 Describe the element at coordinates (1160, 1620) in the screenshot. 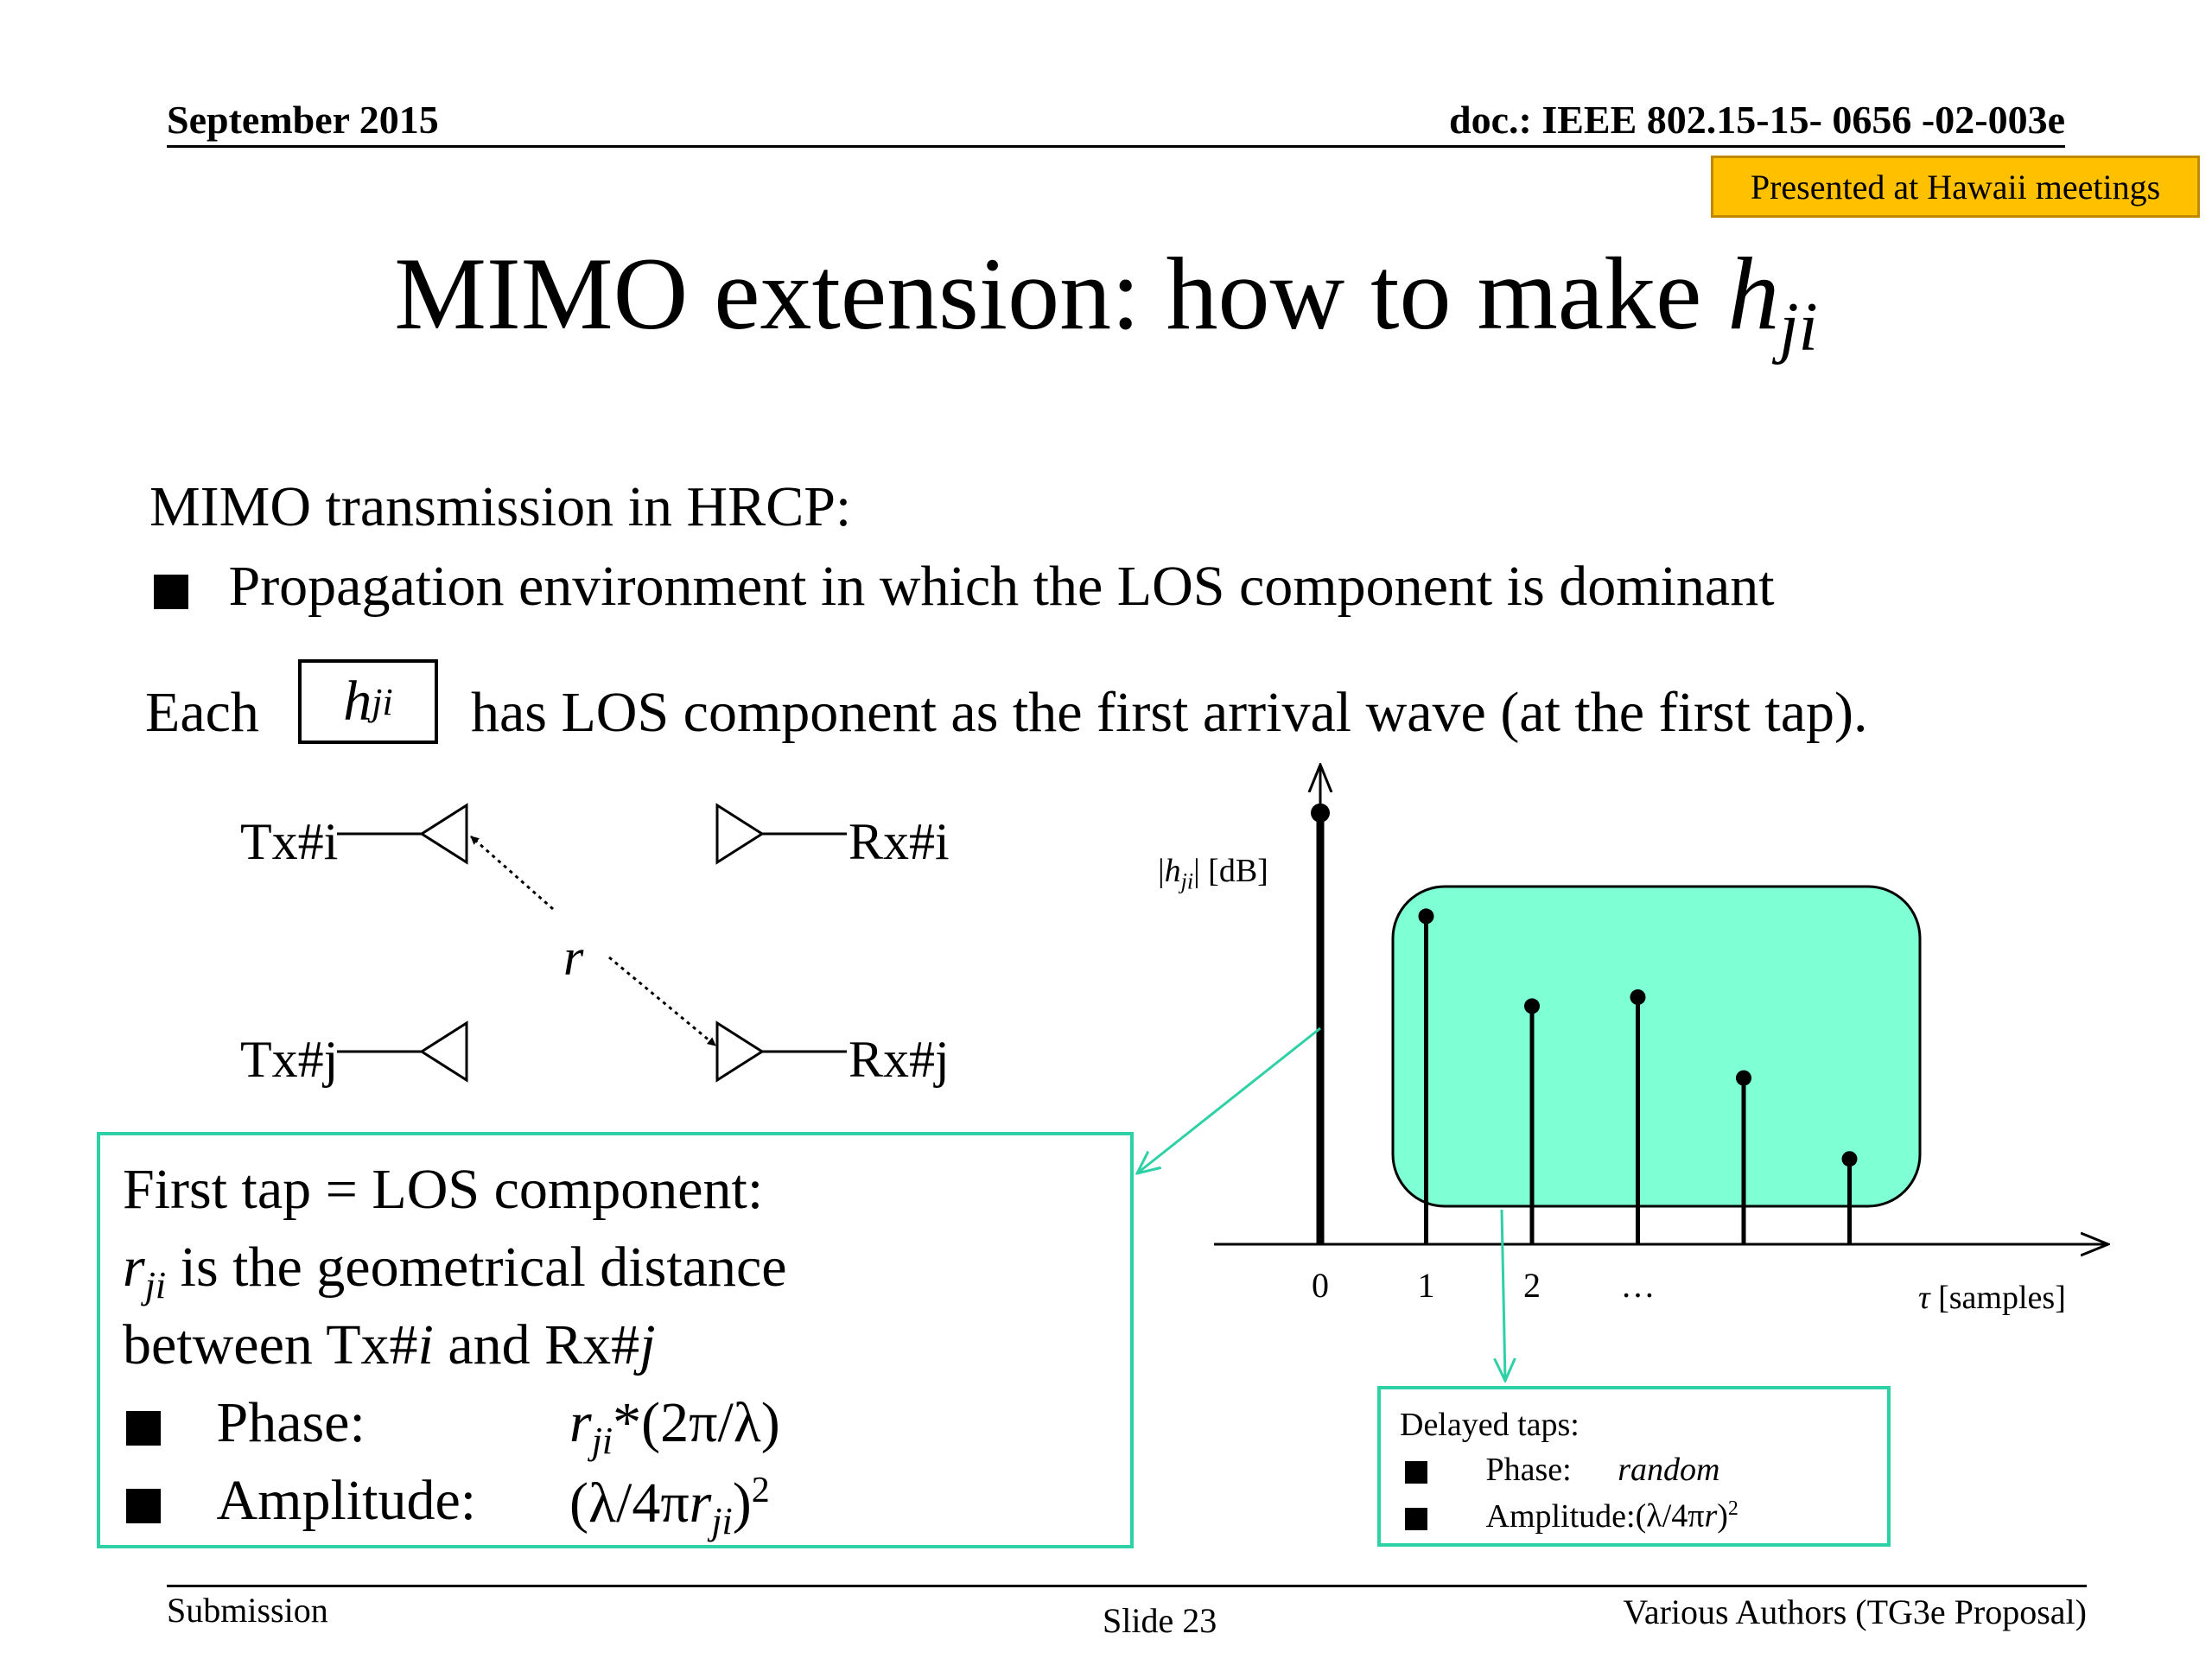

I see `footer-slide-number: Slide 23` at that location.